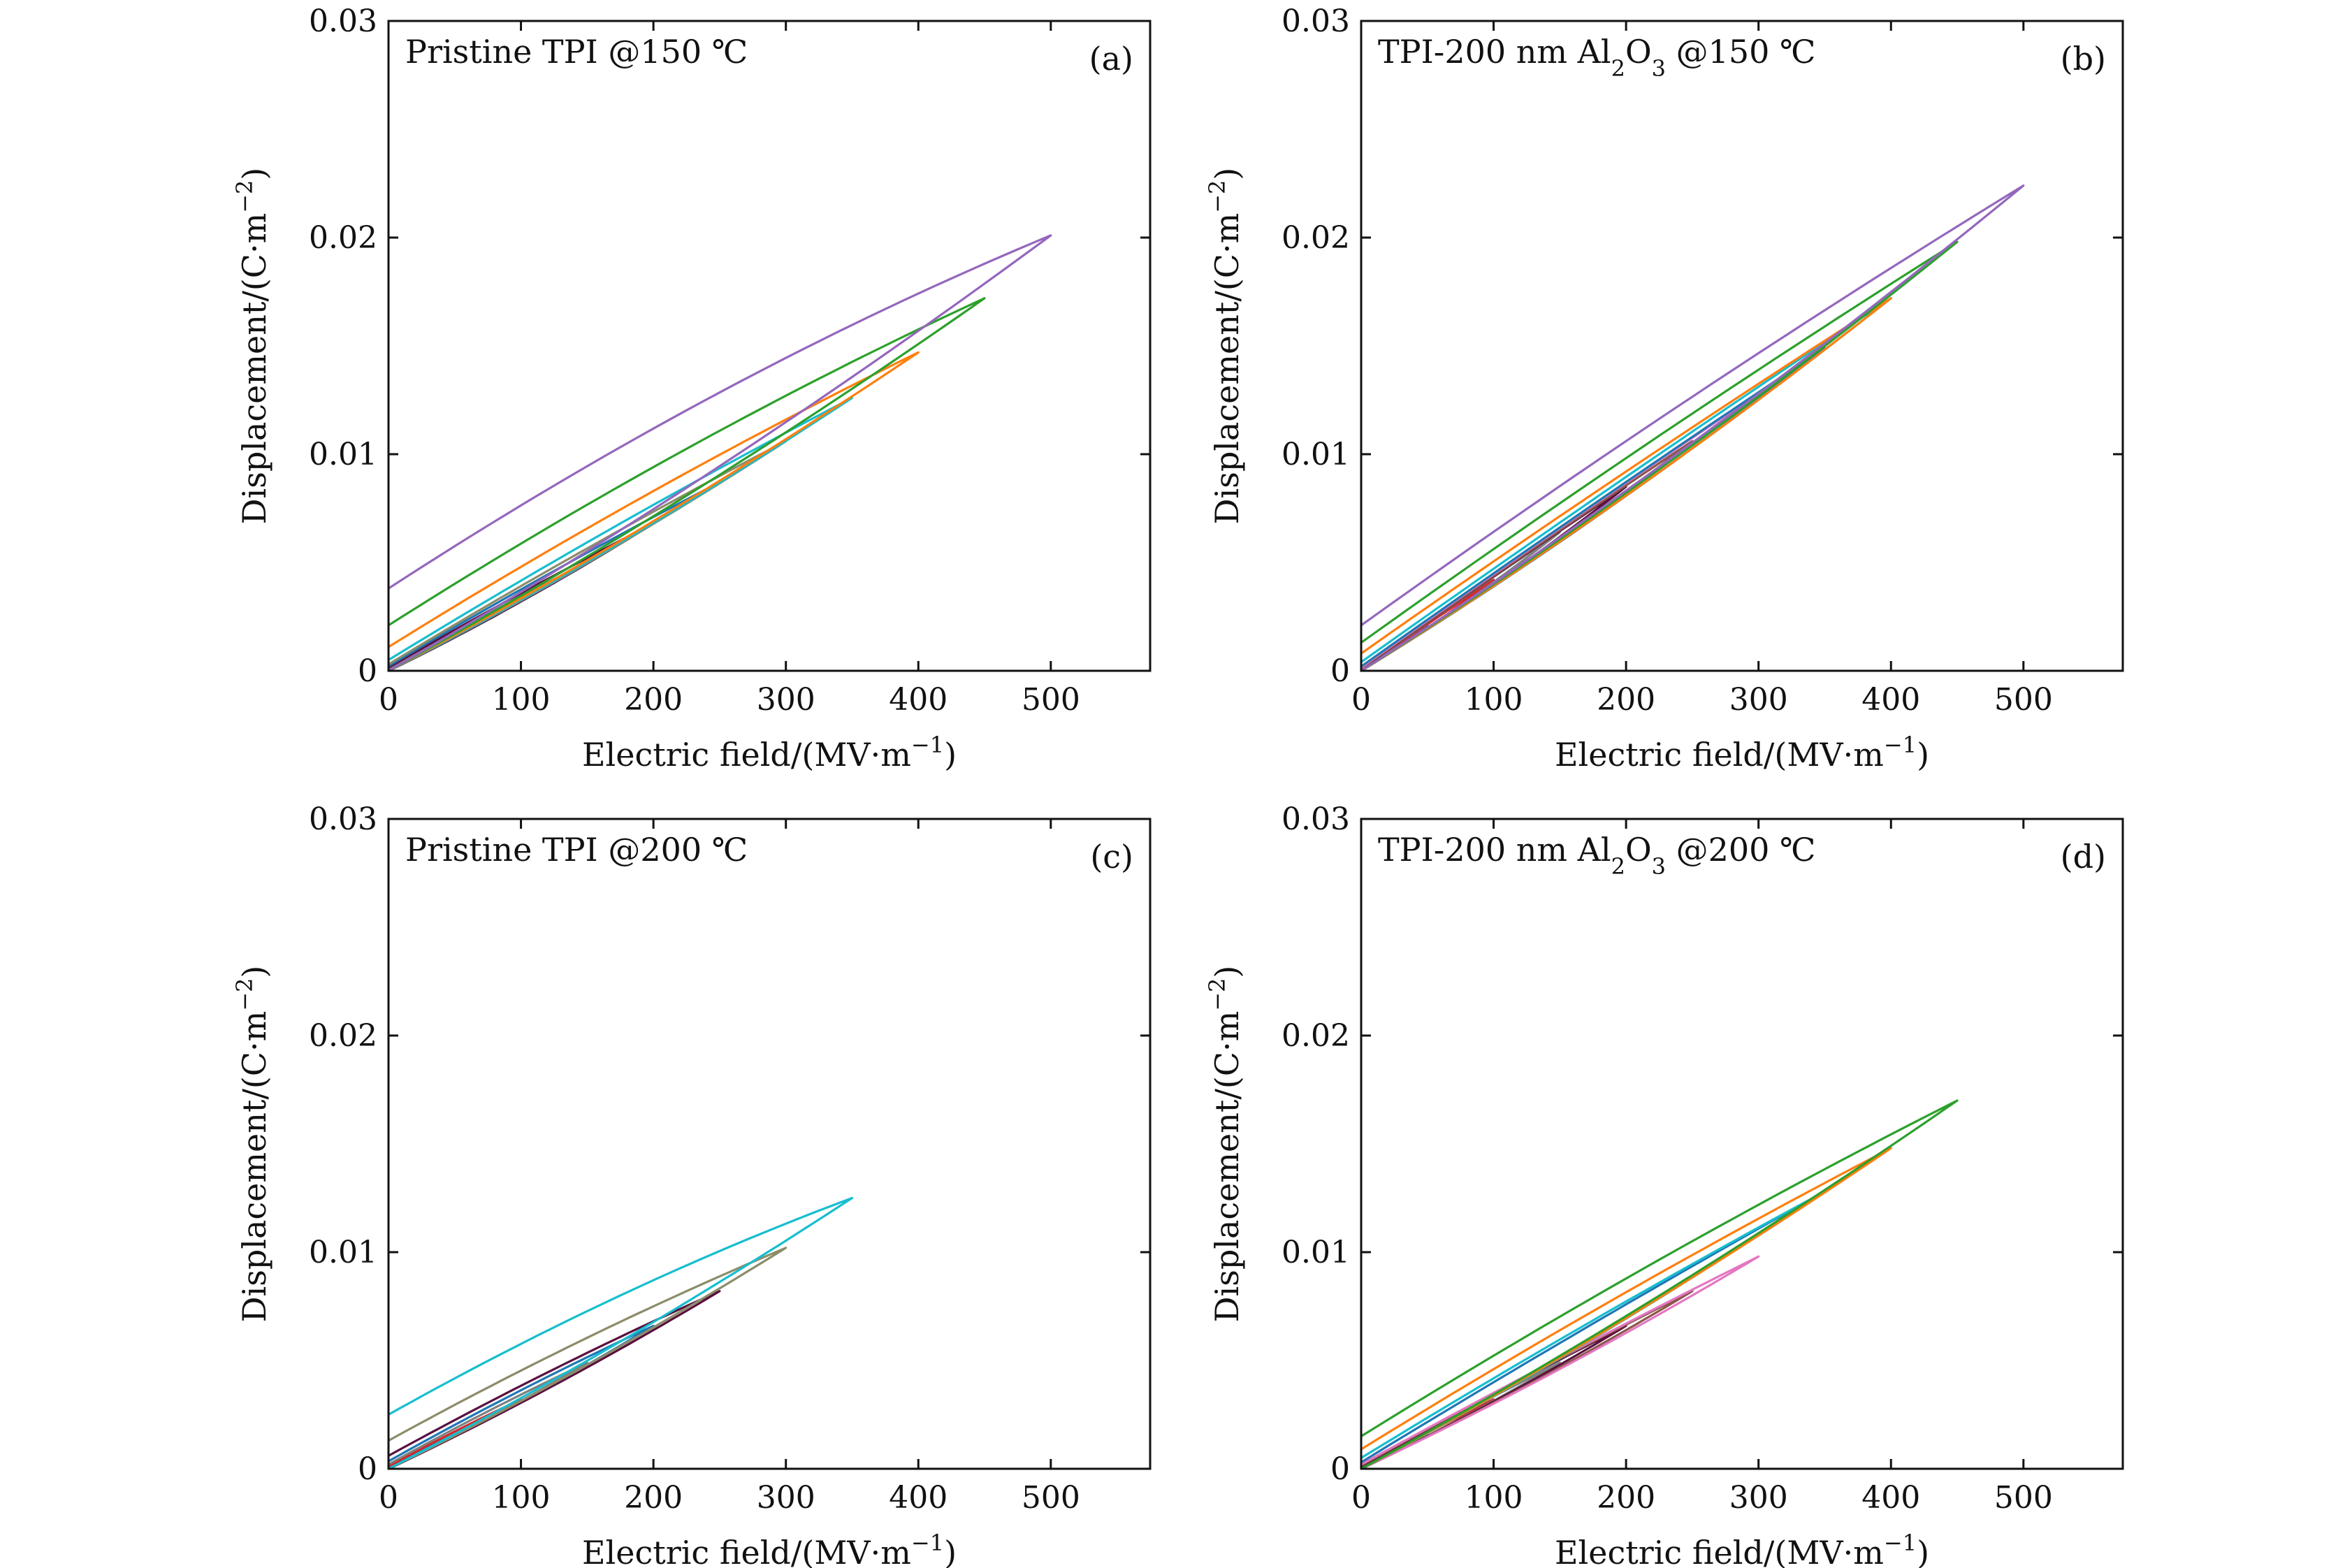 The width and height of the screenshot is (2338, 1568). What do you see at coordinates (1111, 59) in the screenshot?
I see `panel-tag: (a)` at bounding box center [1111, 59].